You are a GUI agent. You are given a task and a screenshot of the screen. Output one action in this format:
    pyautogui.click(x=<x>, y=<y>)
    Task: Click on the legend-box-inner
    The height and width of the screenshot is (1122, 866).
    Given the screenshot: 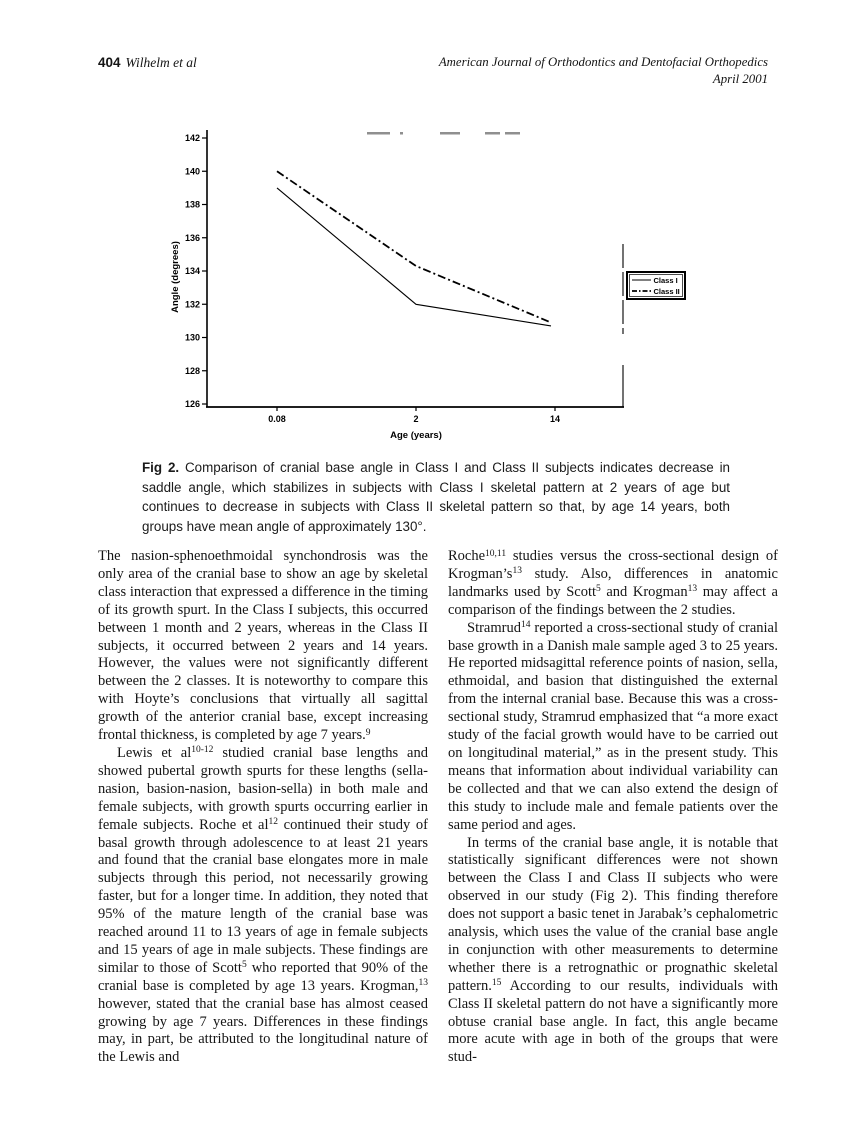 What is the action you would take?
    pyautogui.click(x=656, y=285)
    